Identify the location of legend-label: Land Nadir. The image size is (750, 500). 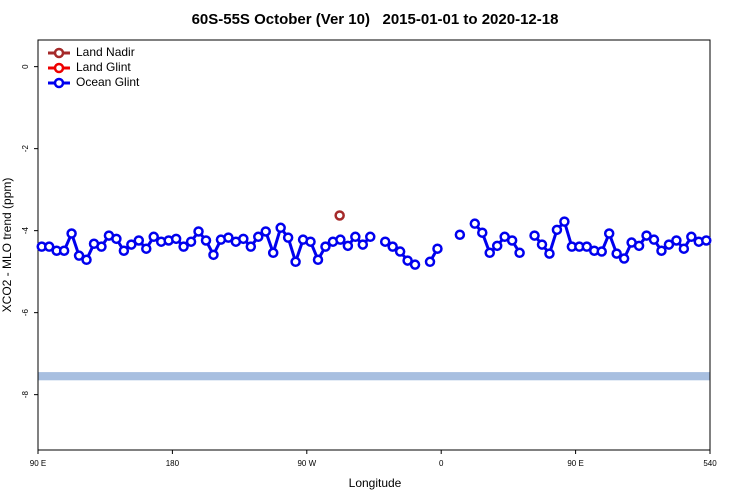
(105, 52).